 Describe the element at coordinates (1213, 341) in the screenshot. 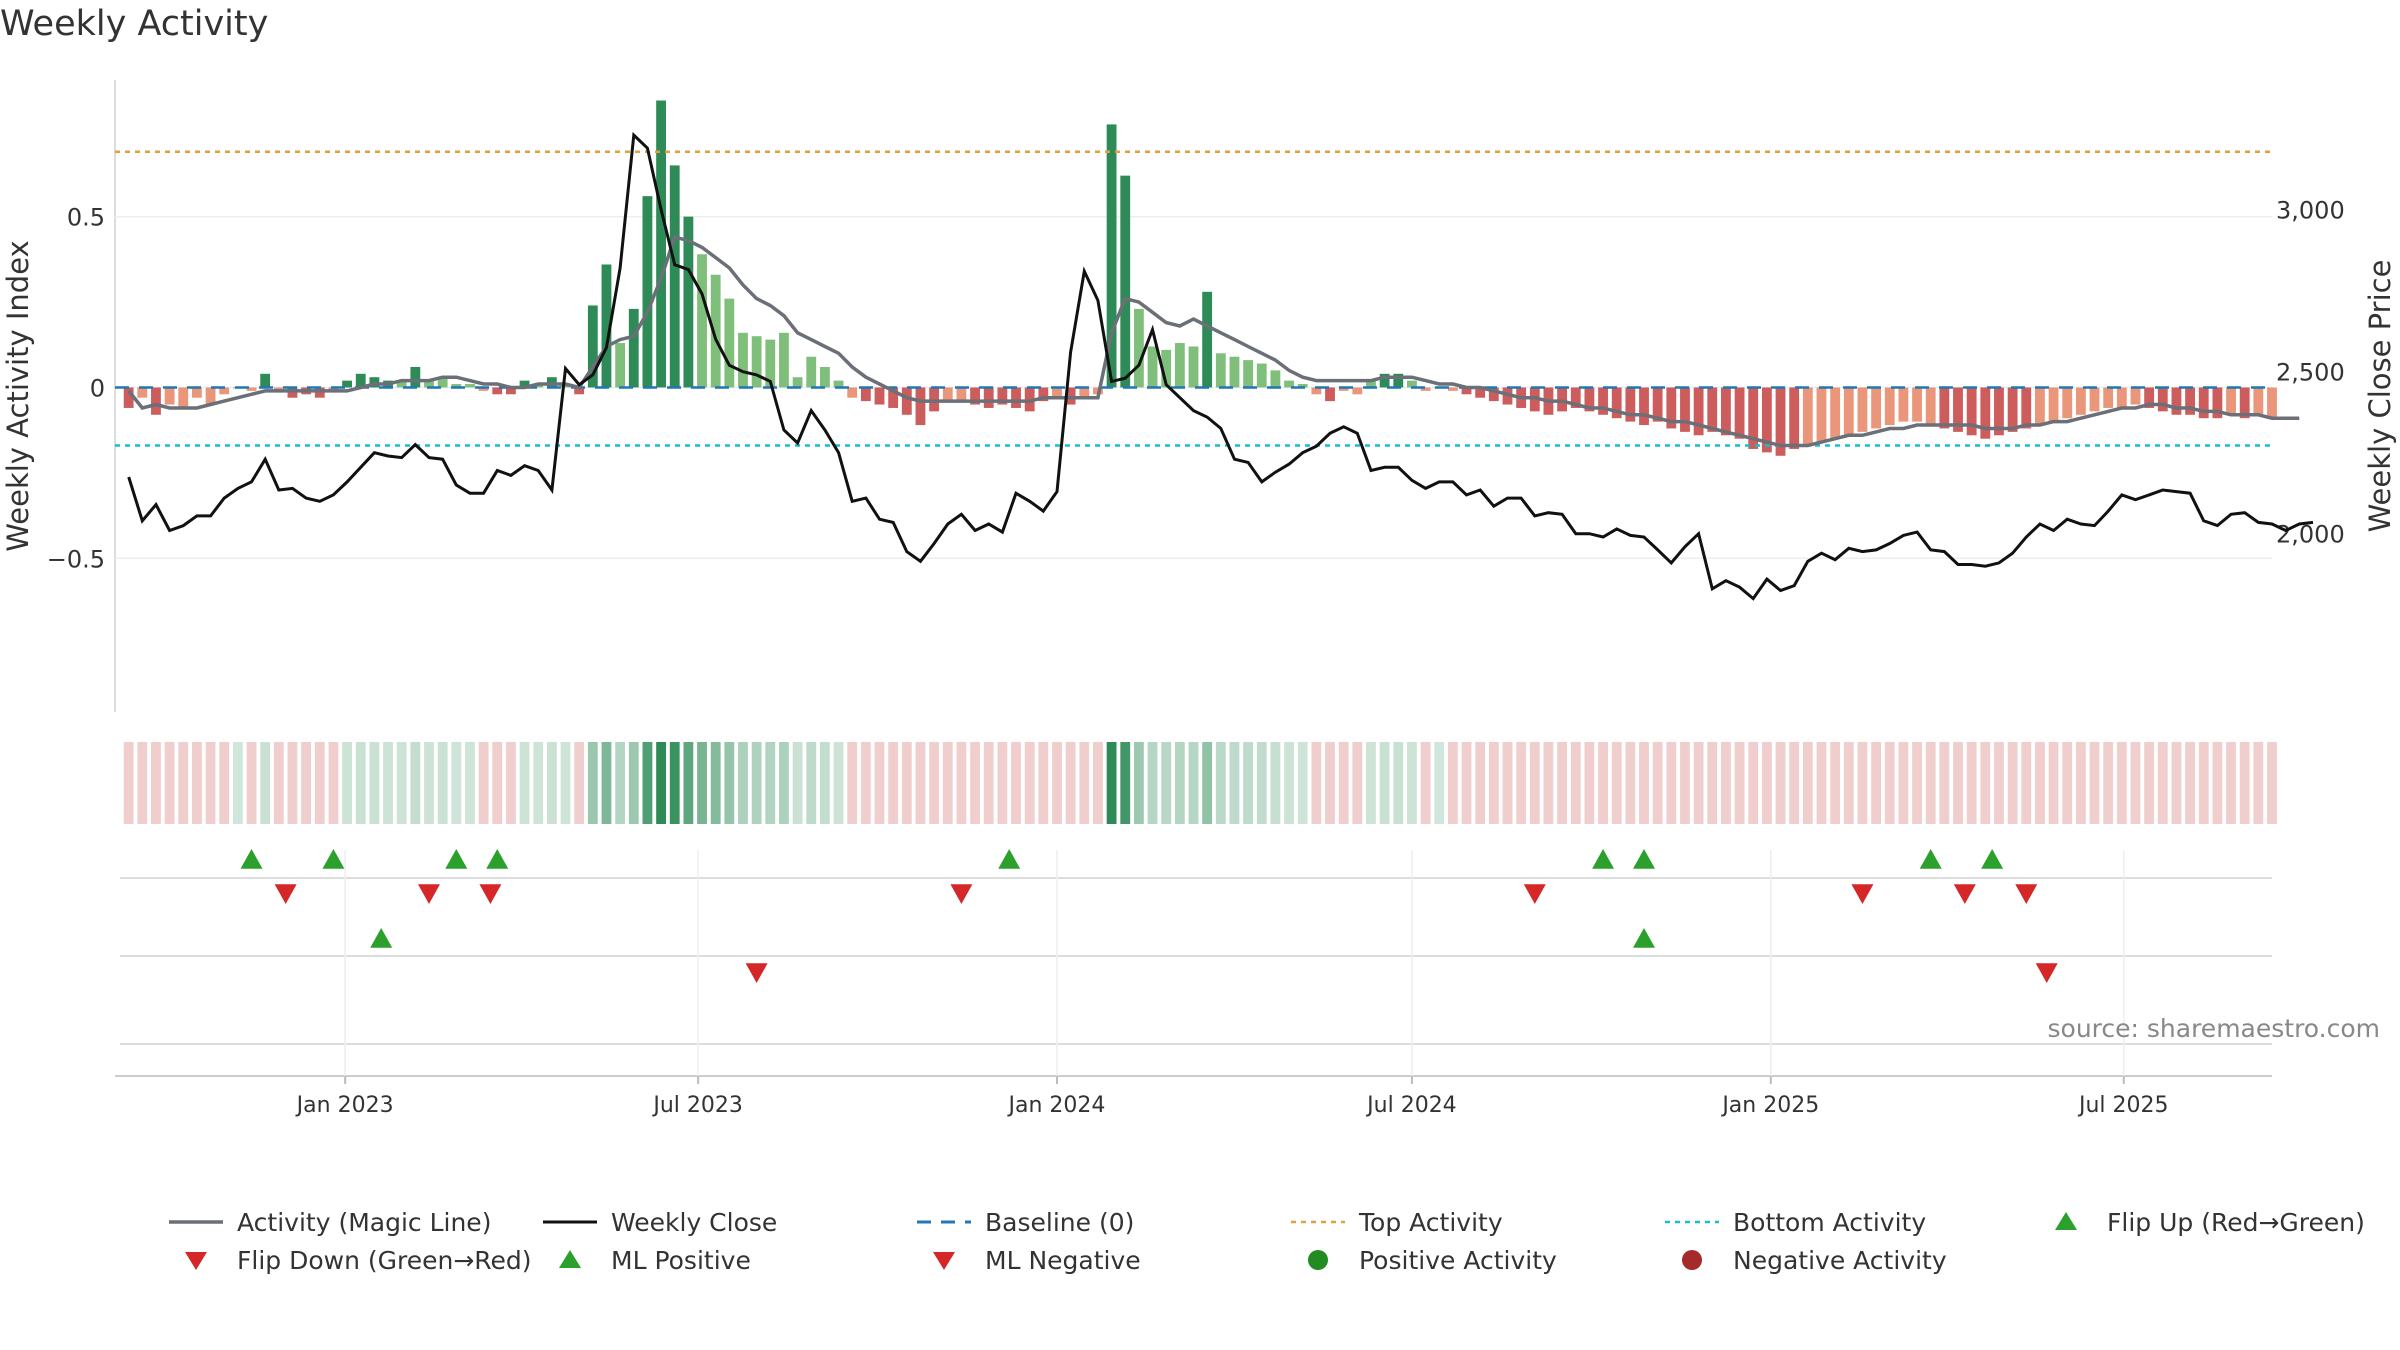

I see `magic-line` at that location.